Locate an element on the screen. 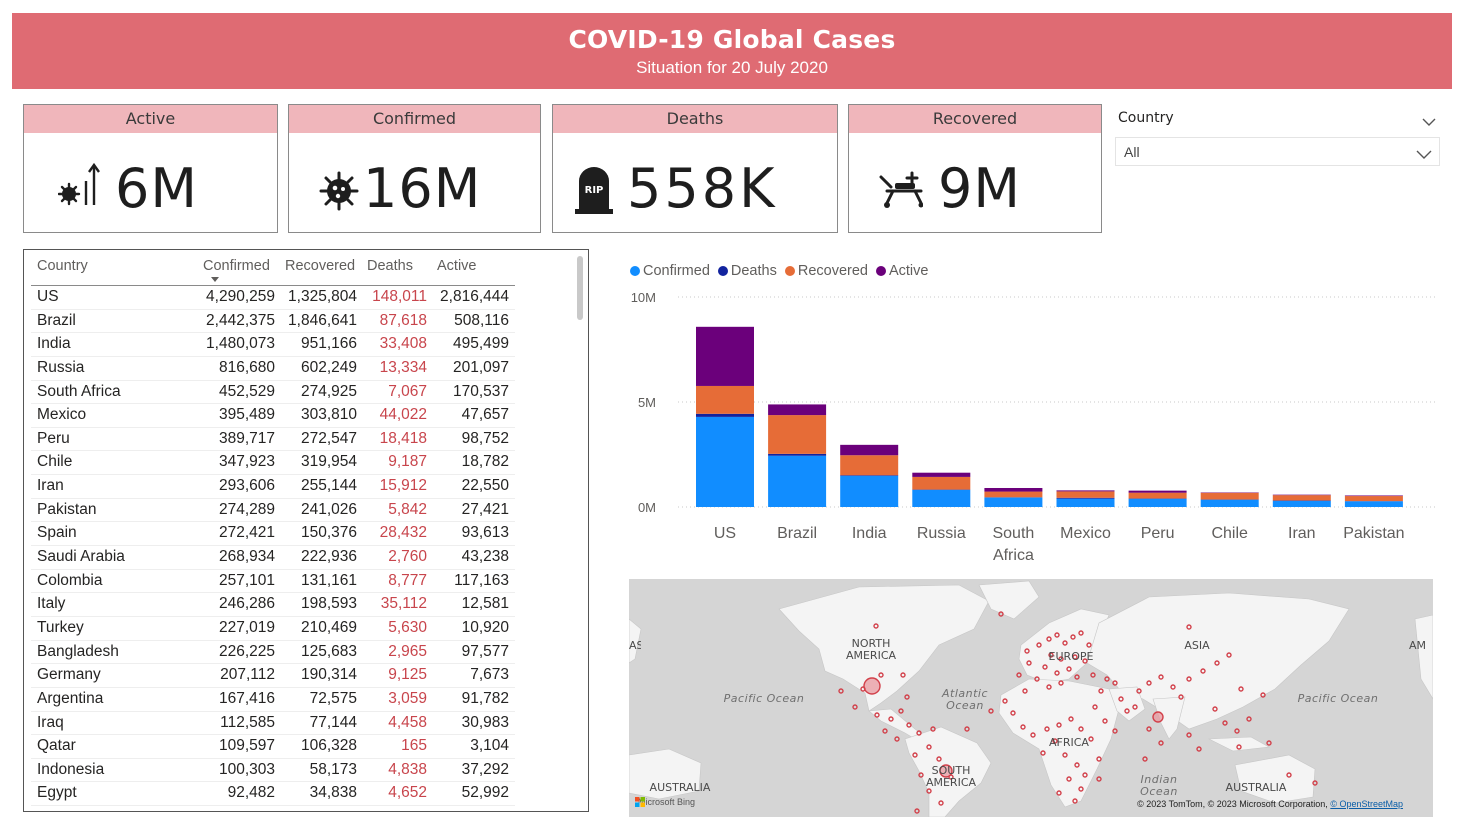  table-row: Germany 207,112 190,314 9,125 7,673 is located at coordinates (273, 676).